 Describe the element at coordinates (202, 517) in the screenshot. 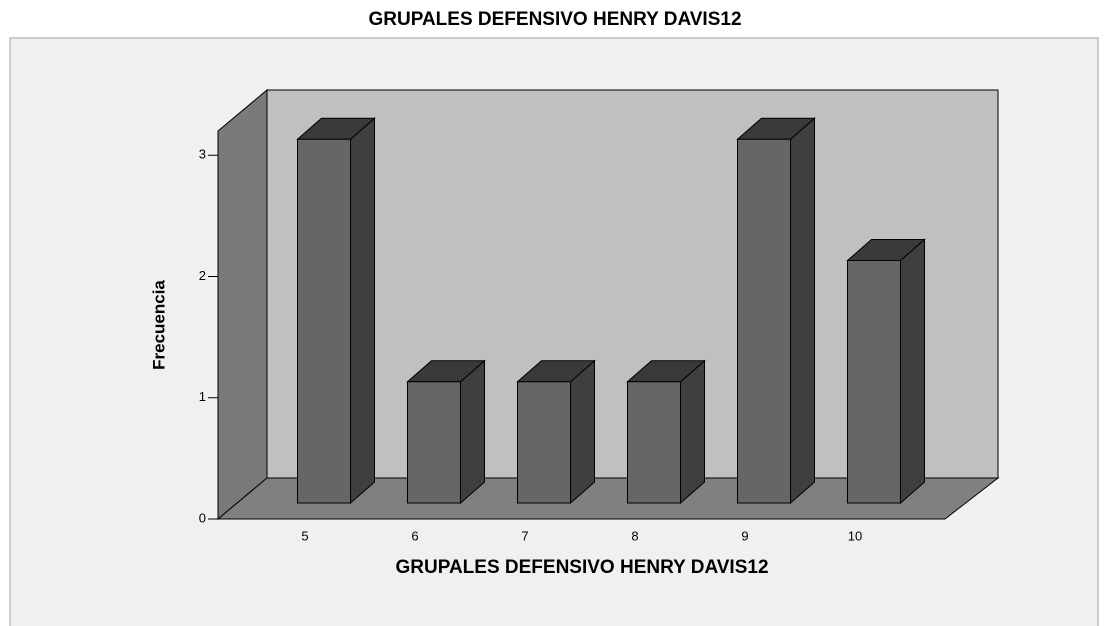

I see `y-tick-label: 0` at that location.